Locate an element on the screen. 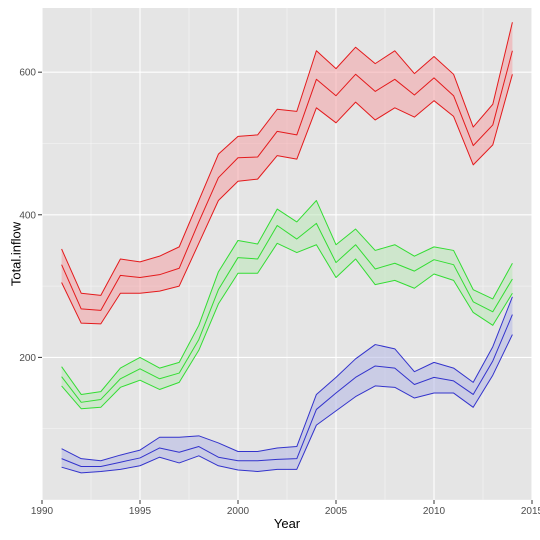  x-axis-title: Year is located at coordinates (287, 523).